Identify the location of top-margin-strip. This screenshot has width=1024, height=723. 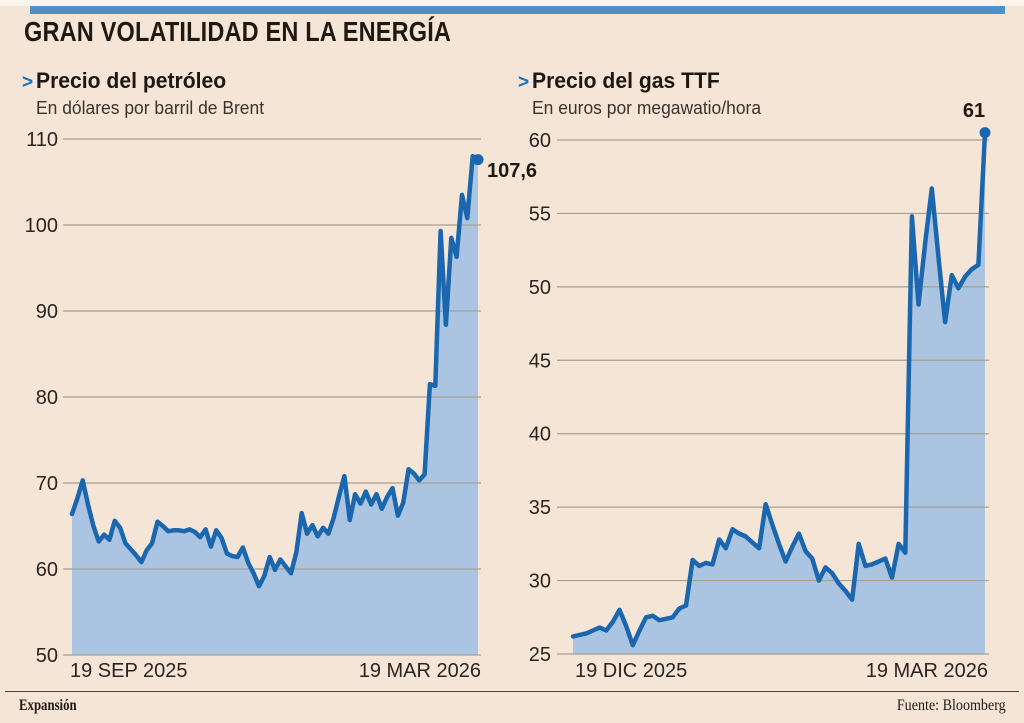
(512, 3).